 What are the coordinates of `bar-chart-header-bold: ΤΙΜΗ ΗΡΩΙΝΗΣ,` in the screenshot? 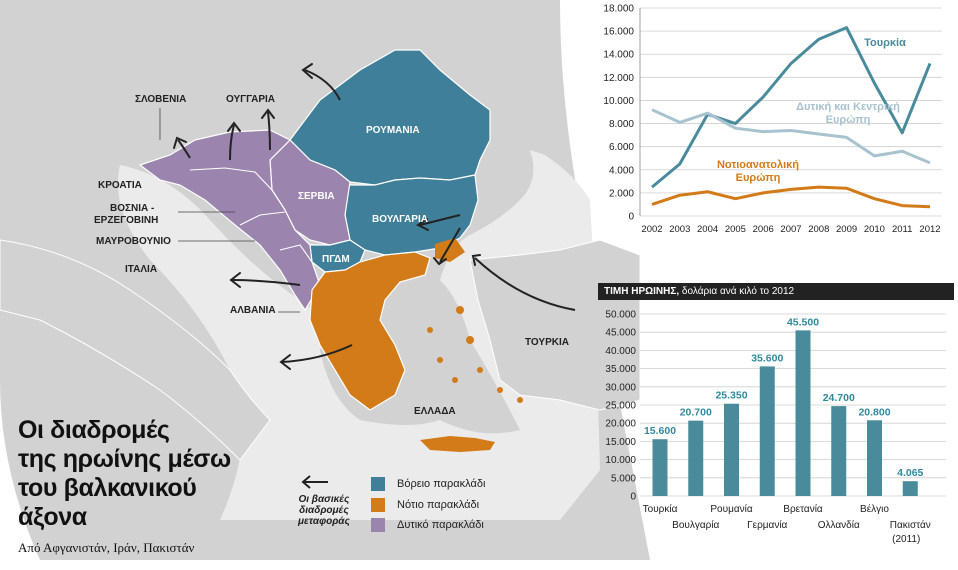 It's located at (642, 291).